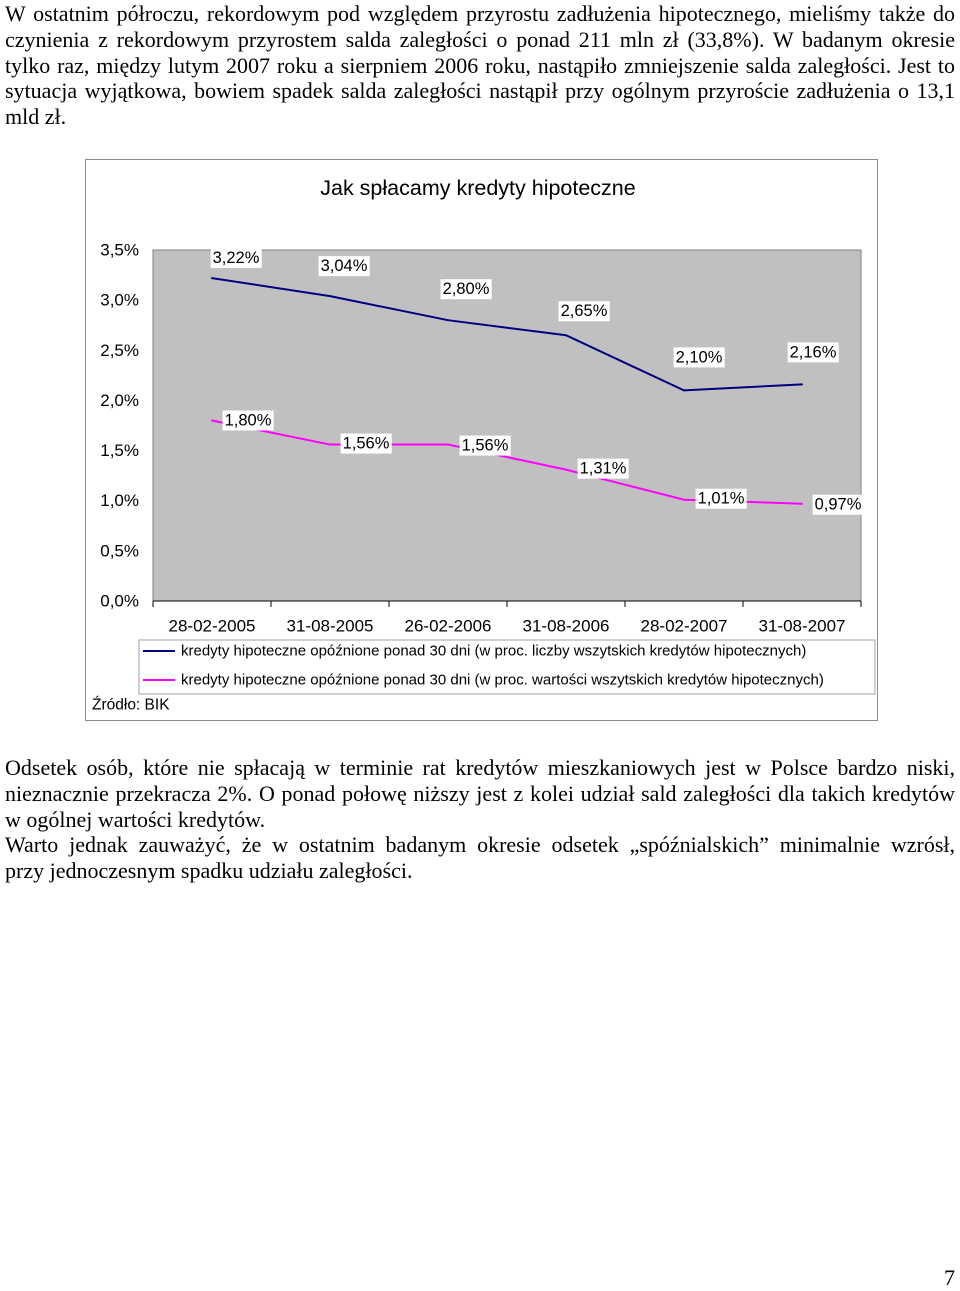  I want to click on data-label-group: 1,01%, so click(721, 498).